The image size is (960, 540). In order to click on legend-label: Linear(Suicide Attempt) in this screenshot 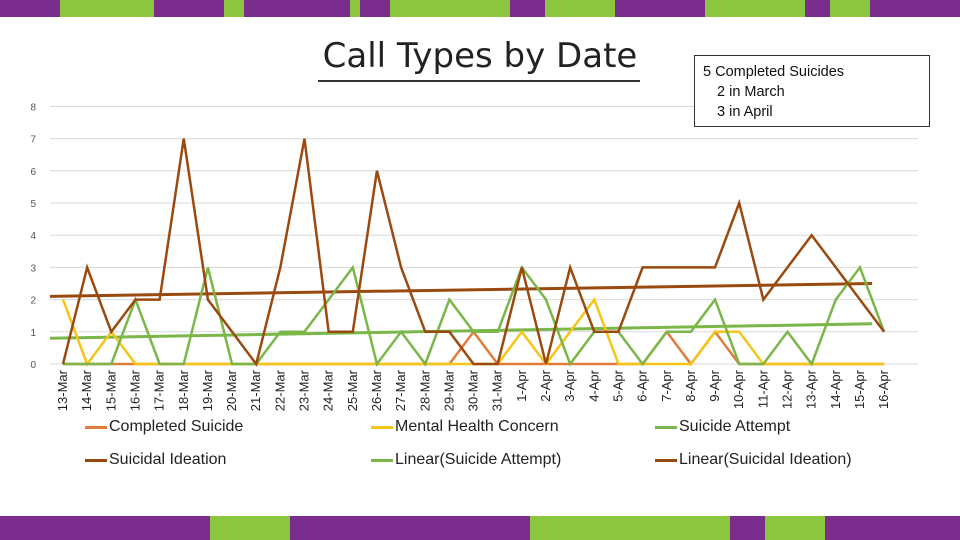, I will do `click(478, 459)`.